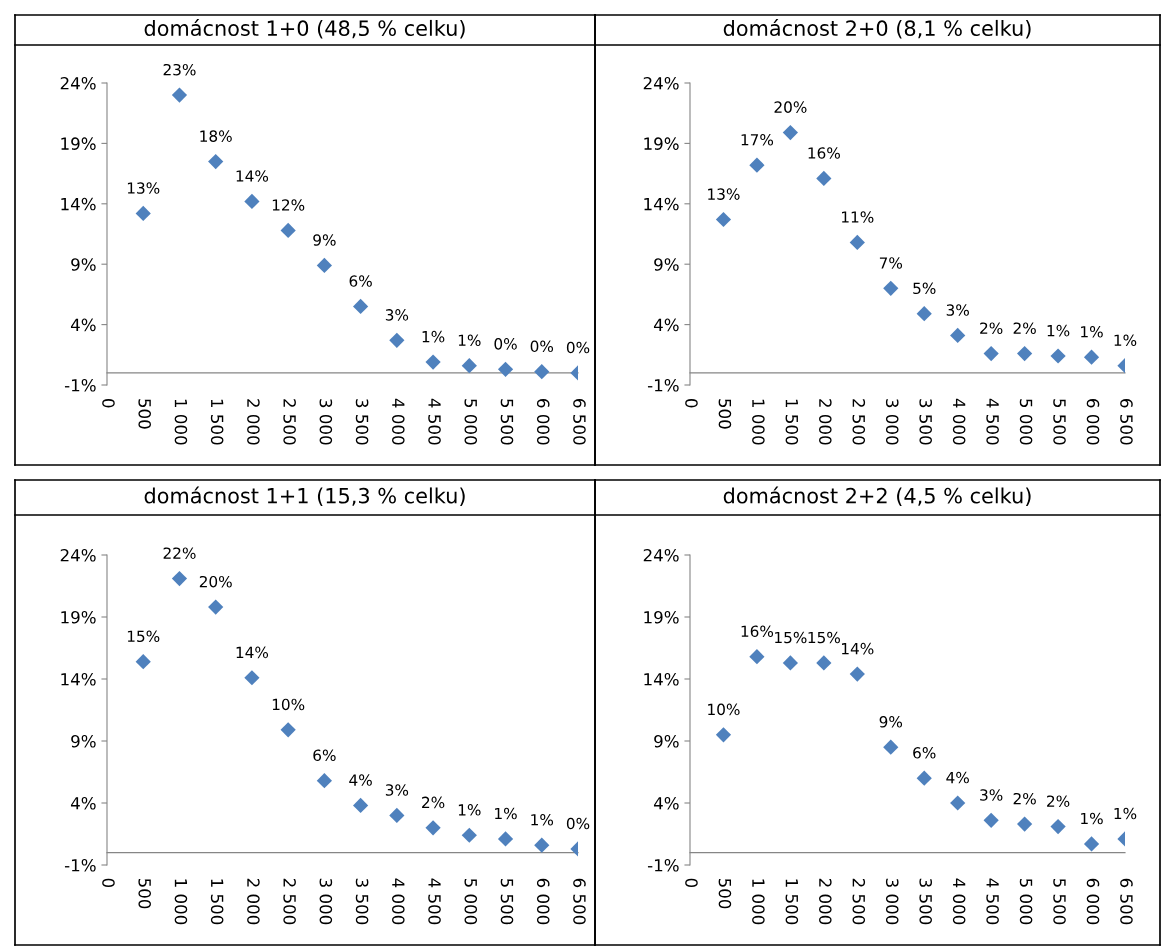  Describe the element at coordinates (858, 217) in the screenshot. I see `data-label: 11%` at that location.